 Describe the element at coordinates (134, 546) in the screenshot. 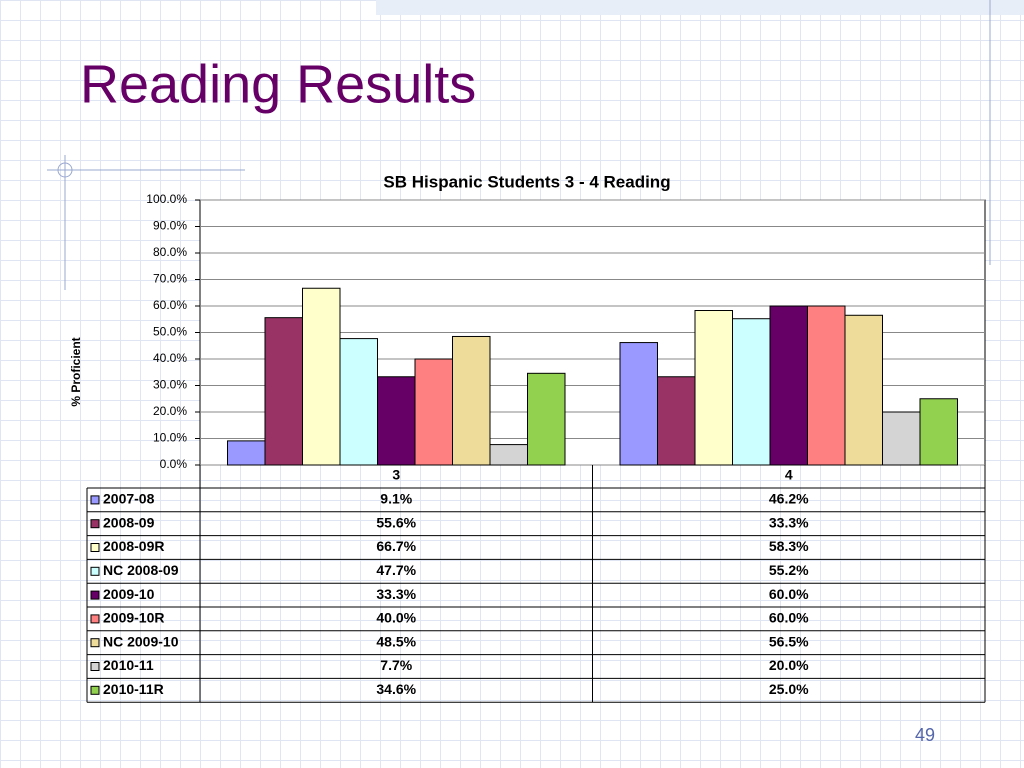

I see `legend-label: 2008-09R` at that location.